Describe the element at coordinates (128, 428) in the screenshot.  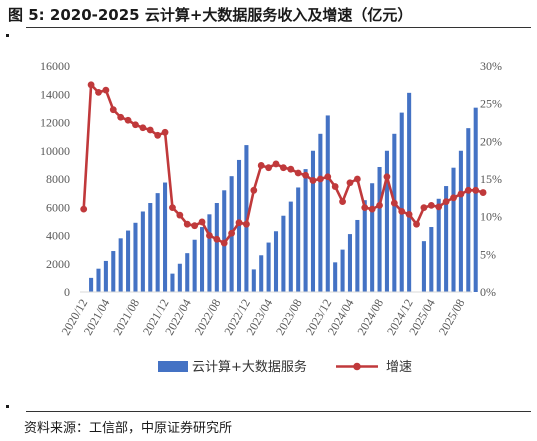
I see `source-note: 资料来源：工信部，中原证券研究所` at that location.